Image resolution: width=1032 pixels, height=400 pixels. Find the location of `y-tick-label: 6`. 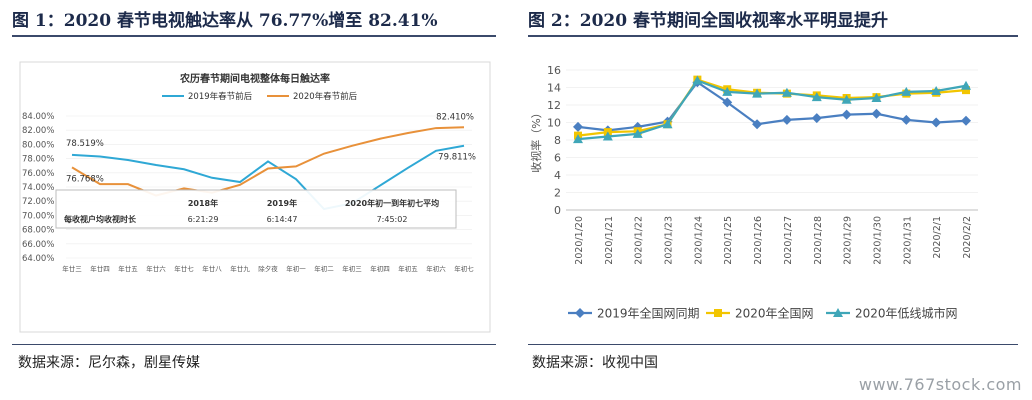

y-tick-label: 6 is located at coordinates (557, 158).